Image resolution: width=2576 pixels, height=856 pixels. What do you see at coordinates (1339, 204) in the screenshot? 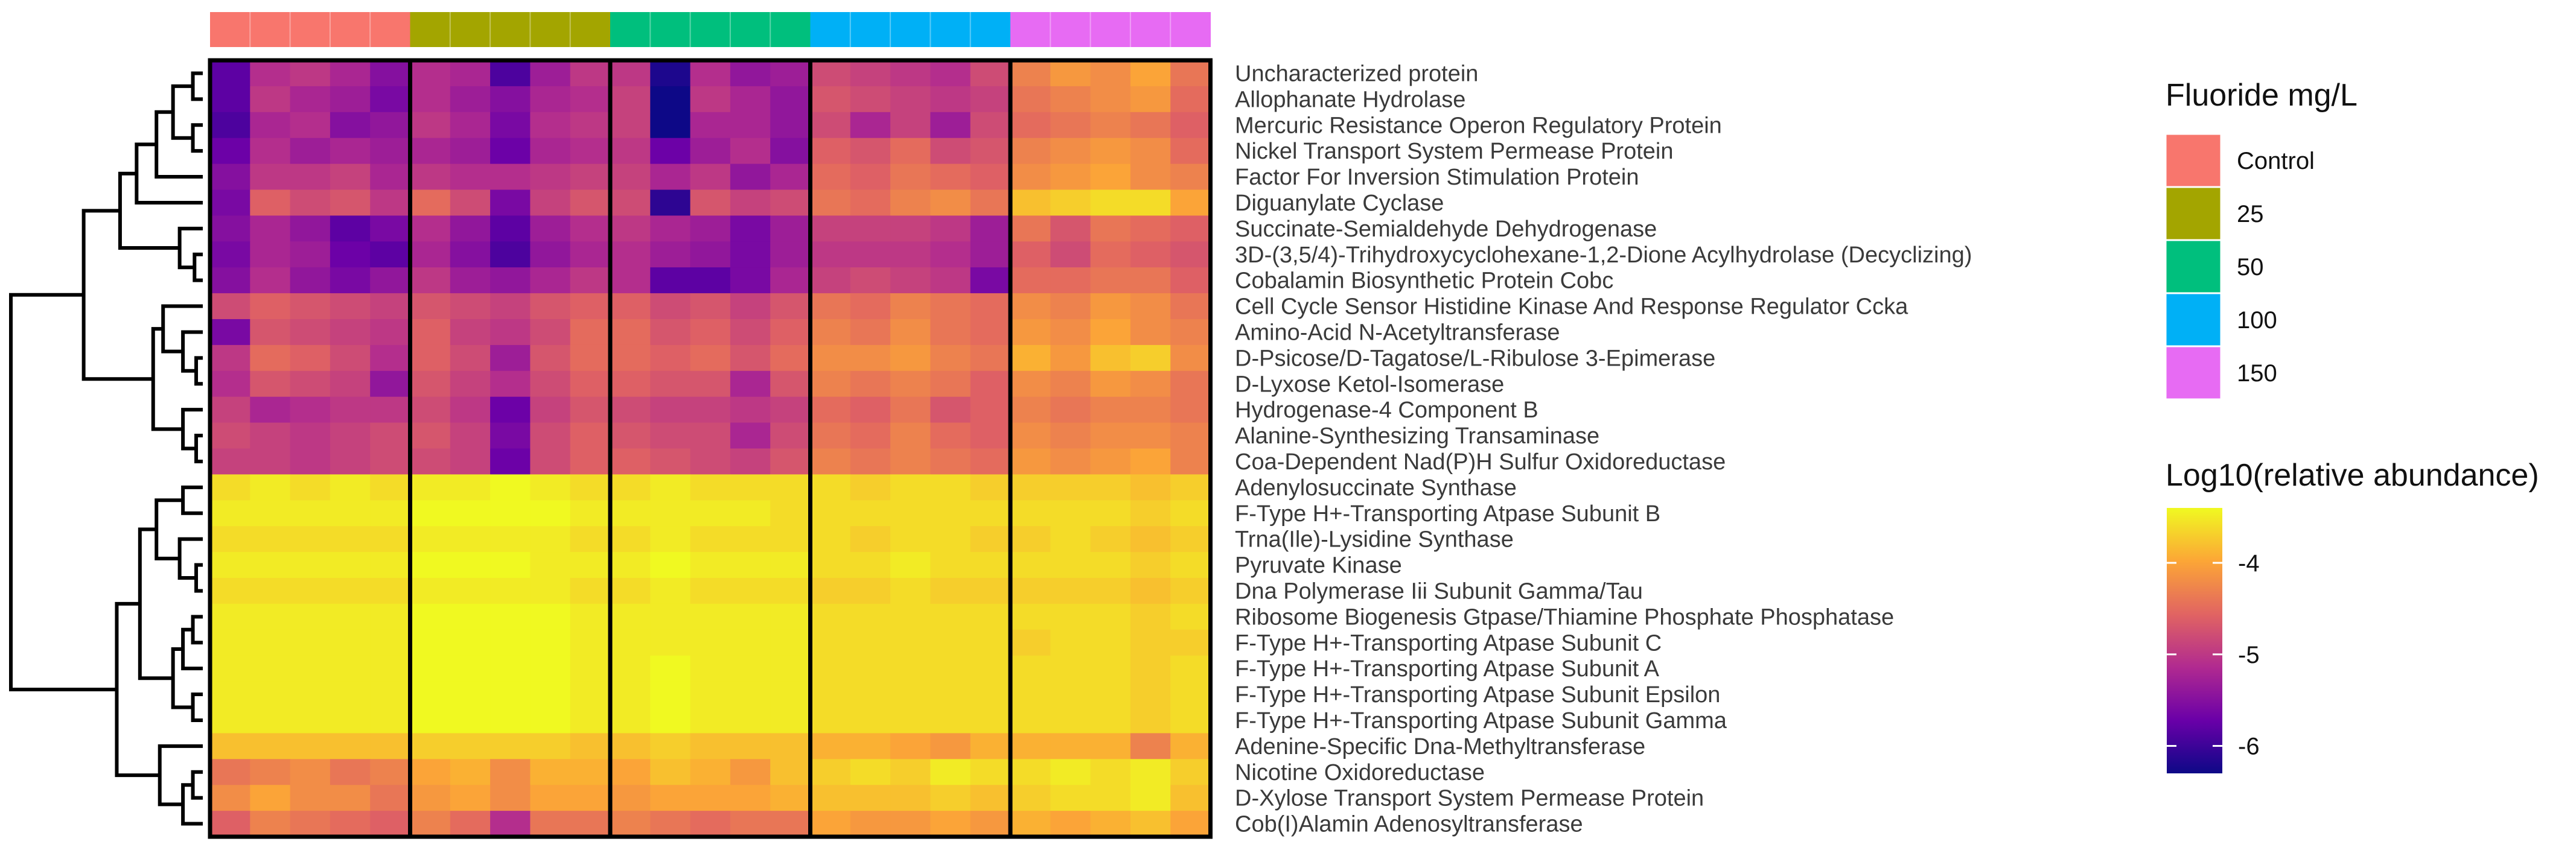
I see `row-label: Diguanylate Cyclase` at bounding box center [1339, 204].